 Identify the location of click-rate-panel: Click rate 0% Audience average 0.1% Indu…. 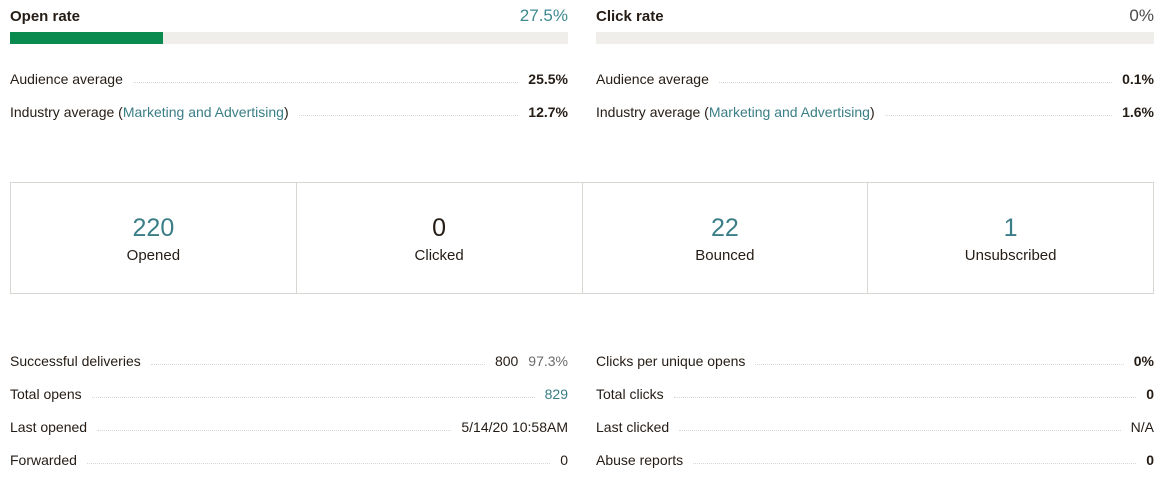
(875, 64).